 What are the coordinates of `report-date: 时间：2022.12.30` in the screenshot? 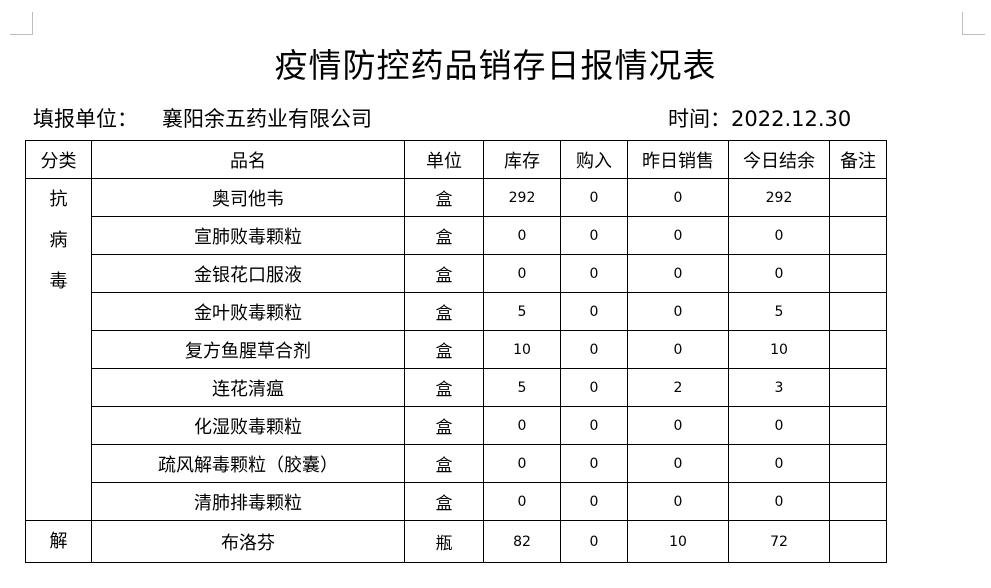 It's located at (759, 119).